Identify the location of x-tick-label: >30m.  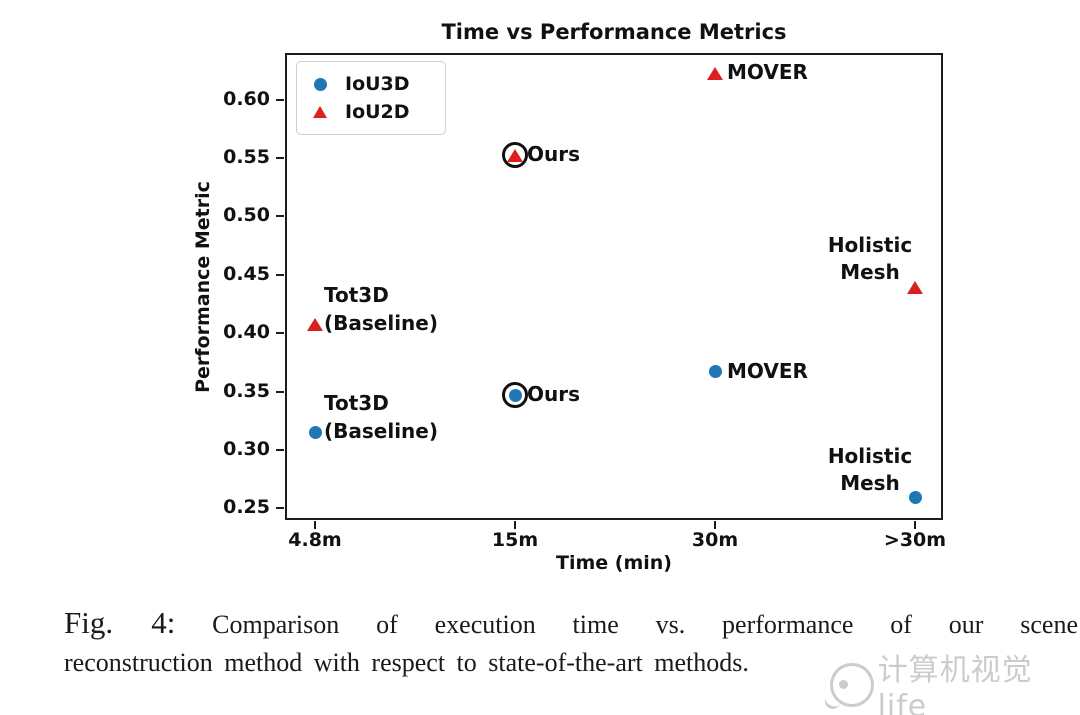
(915, 540).